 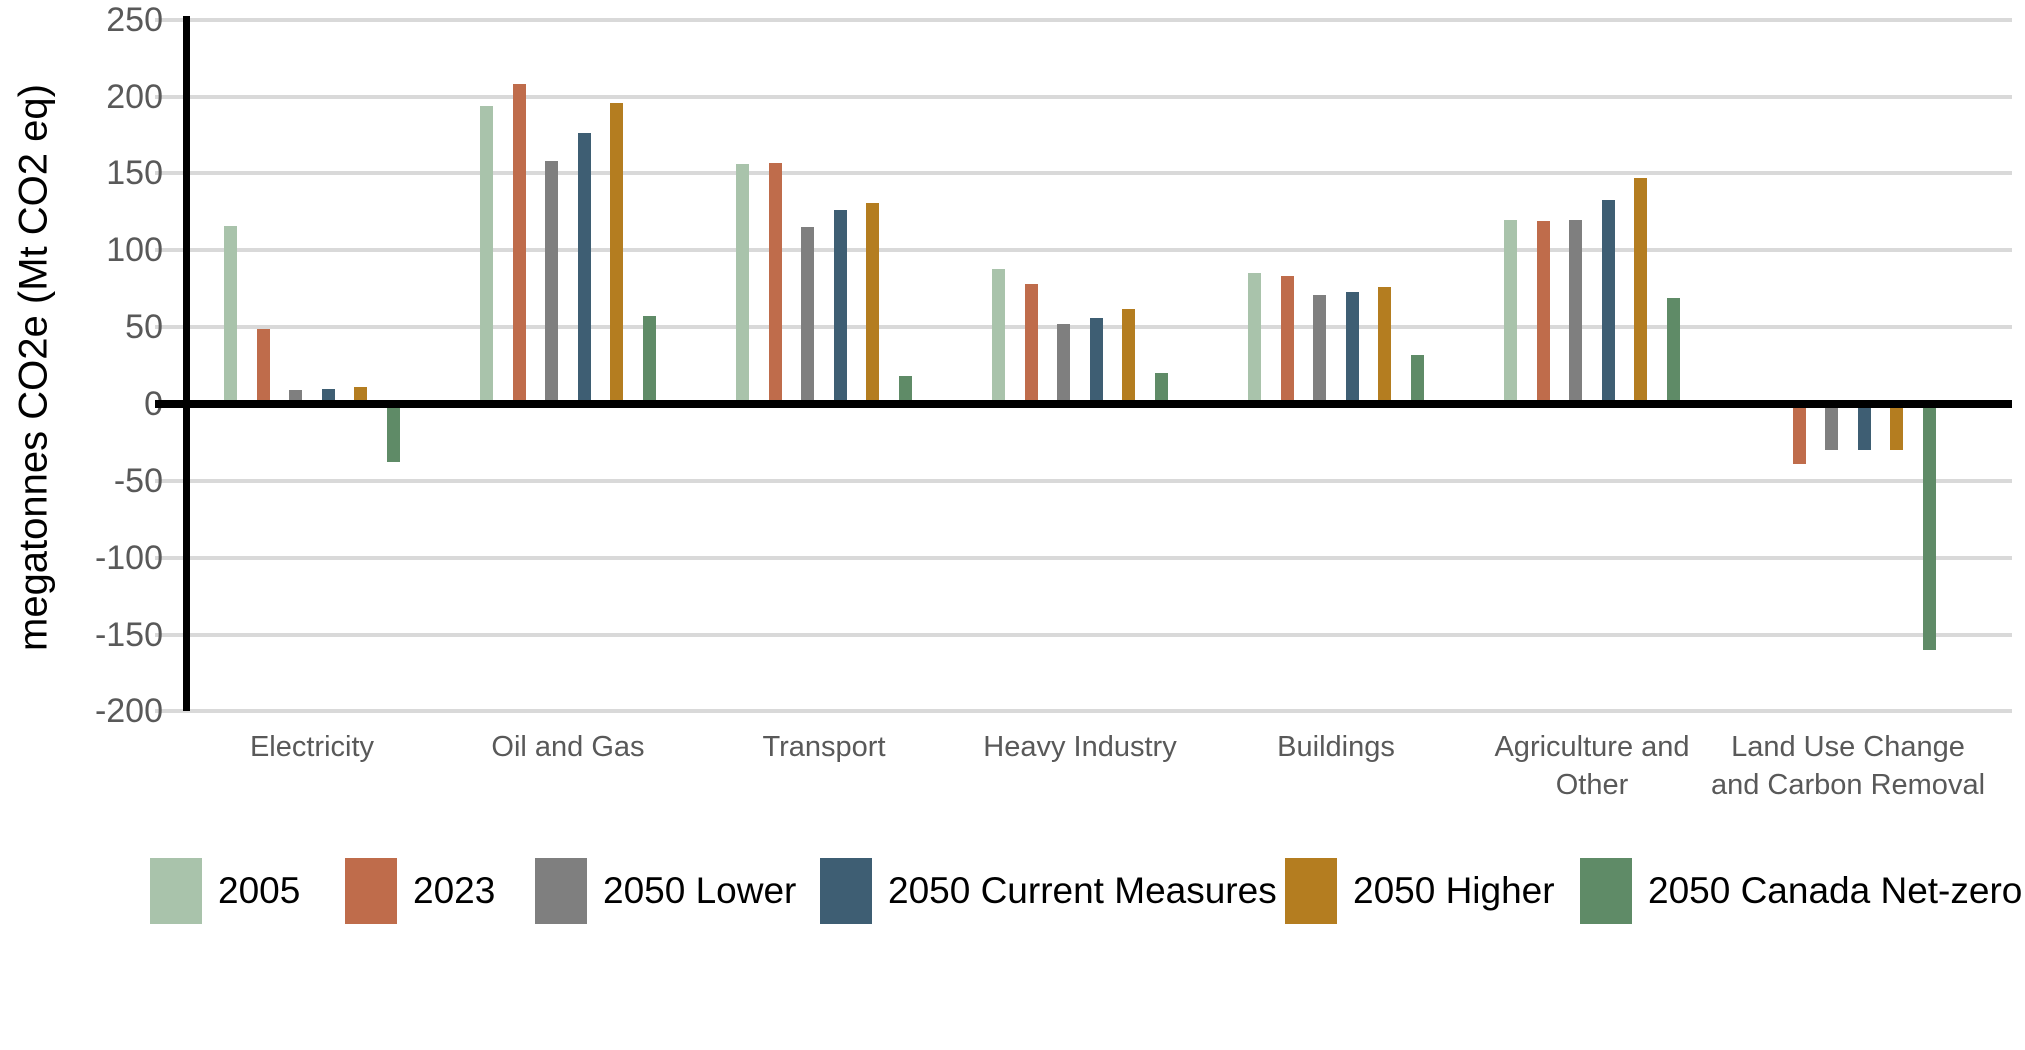 What do you see at coordinates (153, 404) in the screenshot?
I see `y-tick-label: 0` at bounding box center [153, 404].